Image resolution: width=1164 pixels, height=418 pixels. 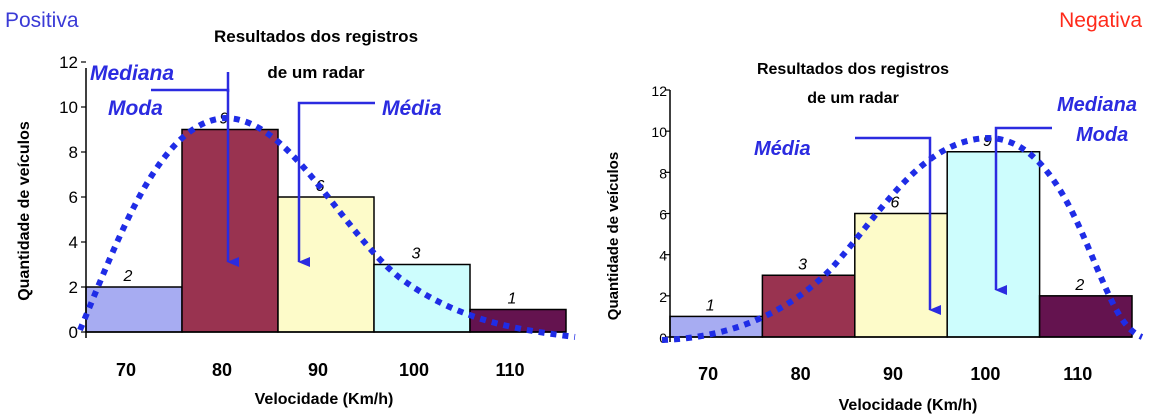 What do you see at coordinates (1023, 210) in the screenshot?
I see `mediana-moda-arrow` at bounding box center [1023, 210].